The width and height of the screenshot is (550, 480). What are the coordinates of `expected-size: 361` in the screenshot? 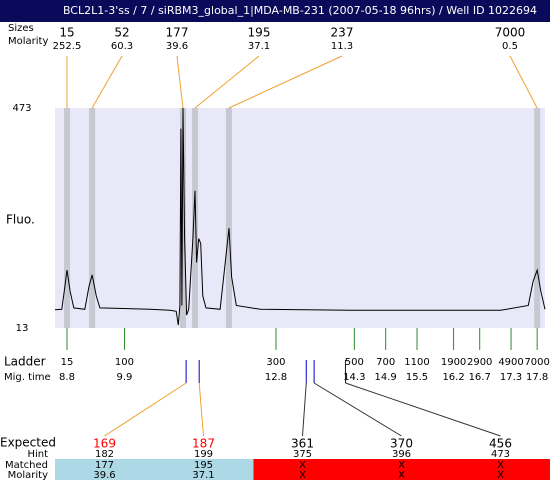 It's located at (302, 444).